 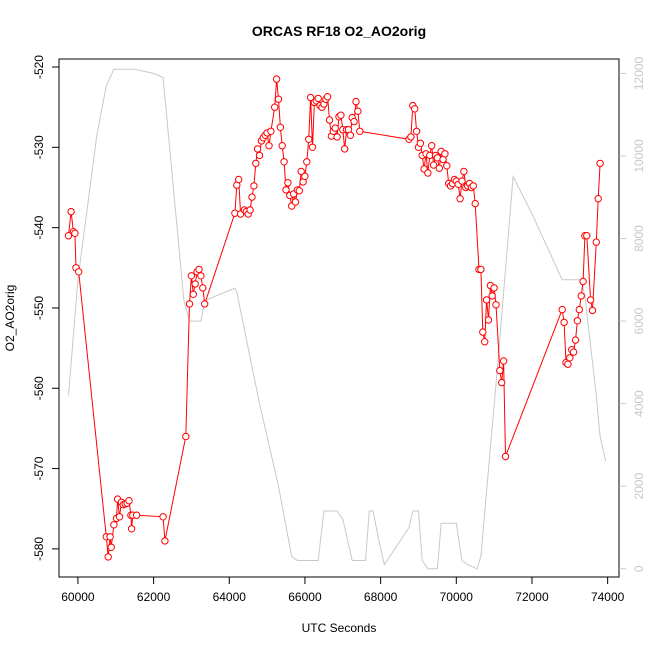 I want to click on y-tick-label: -550, so click(x=39, y=308).